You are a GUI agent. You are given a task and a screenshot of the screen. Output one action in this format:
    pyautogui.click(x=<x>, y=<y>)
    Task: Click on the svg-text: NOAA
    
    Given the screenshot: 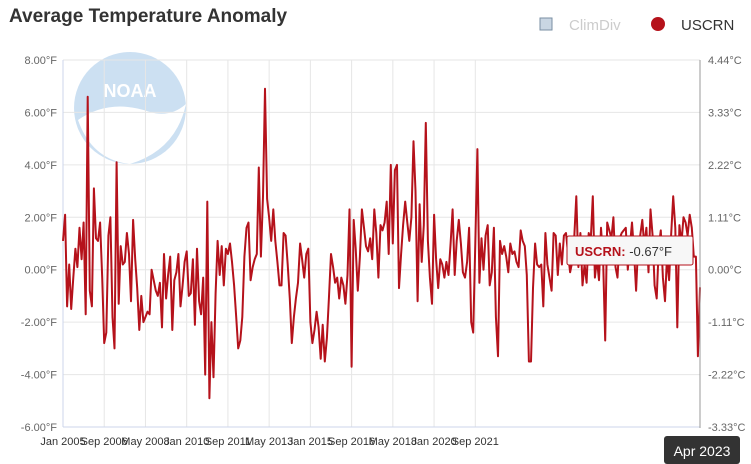 What is the action you would take?
    pyautogui.click(x=130, y=91)
    